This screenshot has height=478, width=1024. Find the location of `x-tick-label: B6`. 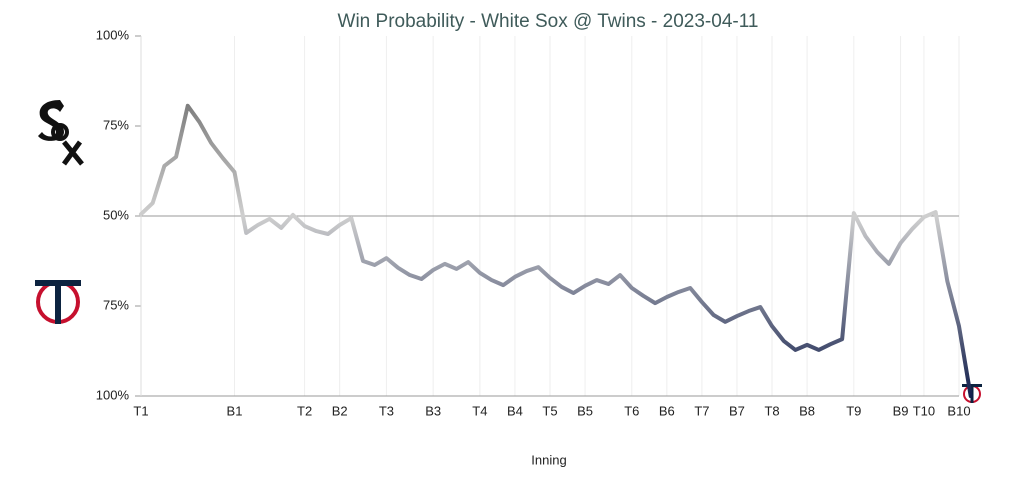

x-tick-label: B6 is located at coordinates (667, 410).